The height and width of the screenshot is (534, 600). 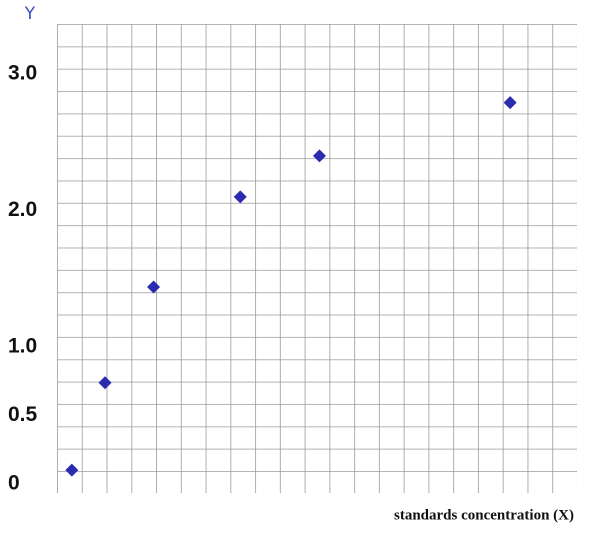 What do you see at coordinates (22, 346) in the screenshot?
I see `y-tick-label: 1.0` at bounding box center [22, 346].